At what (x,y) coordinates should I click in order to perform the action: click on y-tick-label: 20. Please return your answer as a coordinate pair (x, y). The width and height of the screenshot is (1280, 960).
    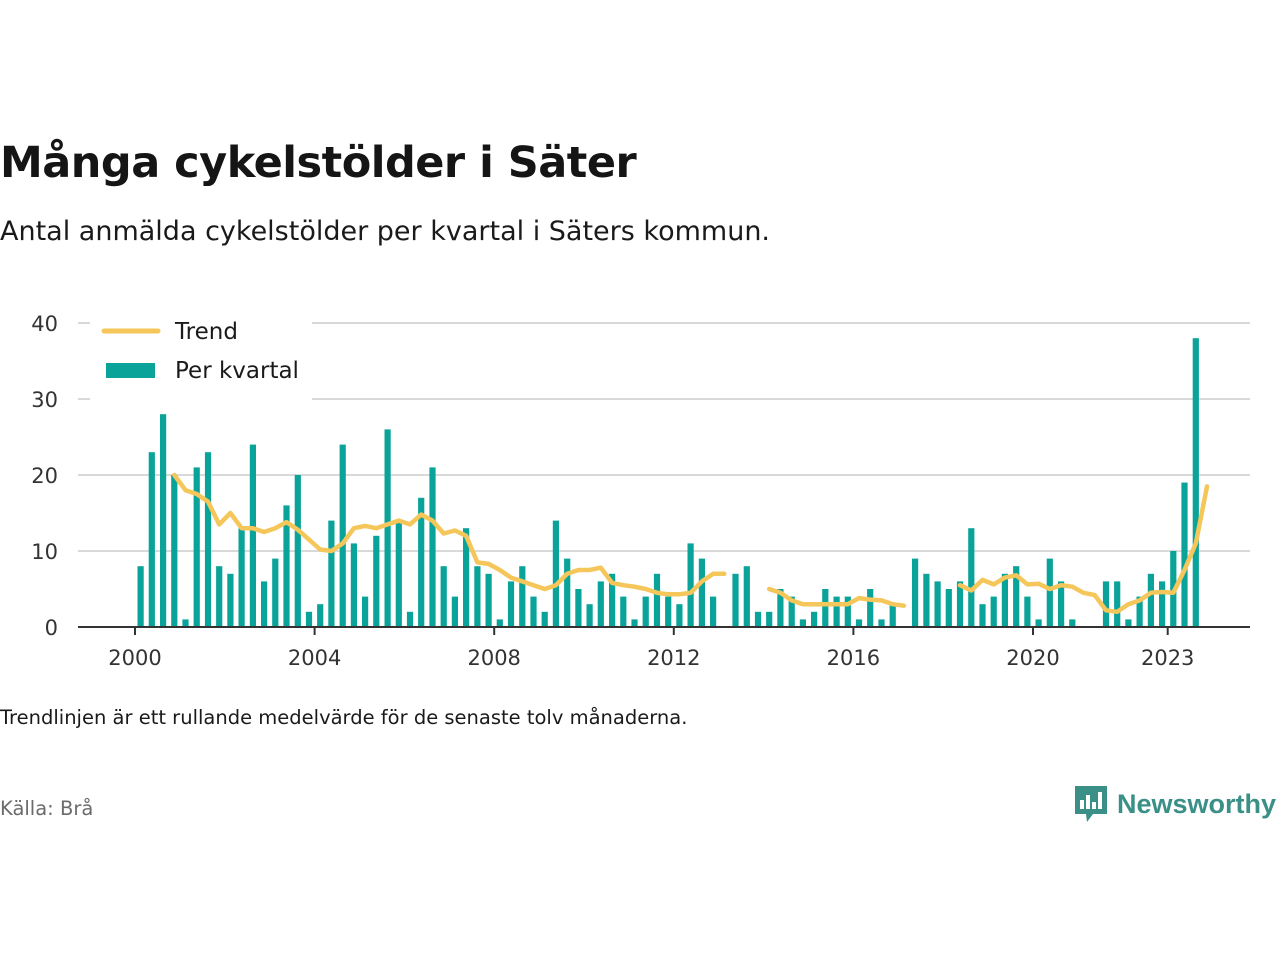
    Looking at the image, I should click on (44, 476).